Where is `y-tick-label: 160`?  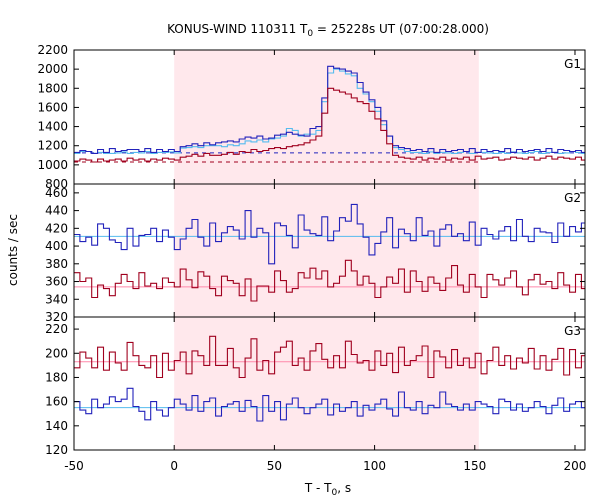 y-tick-label: 160 is located at coordinates (56, 402).